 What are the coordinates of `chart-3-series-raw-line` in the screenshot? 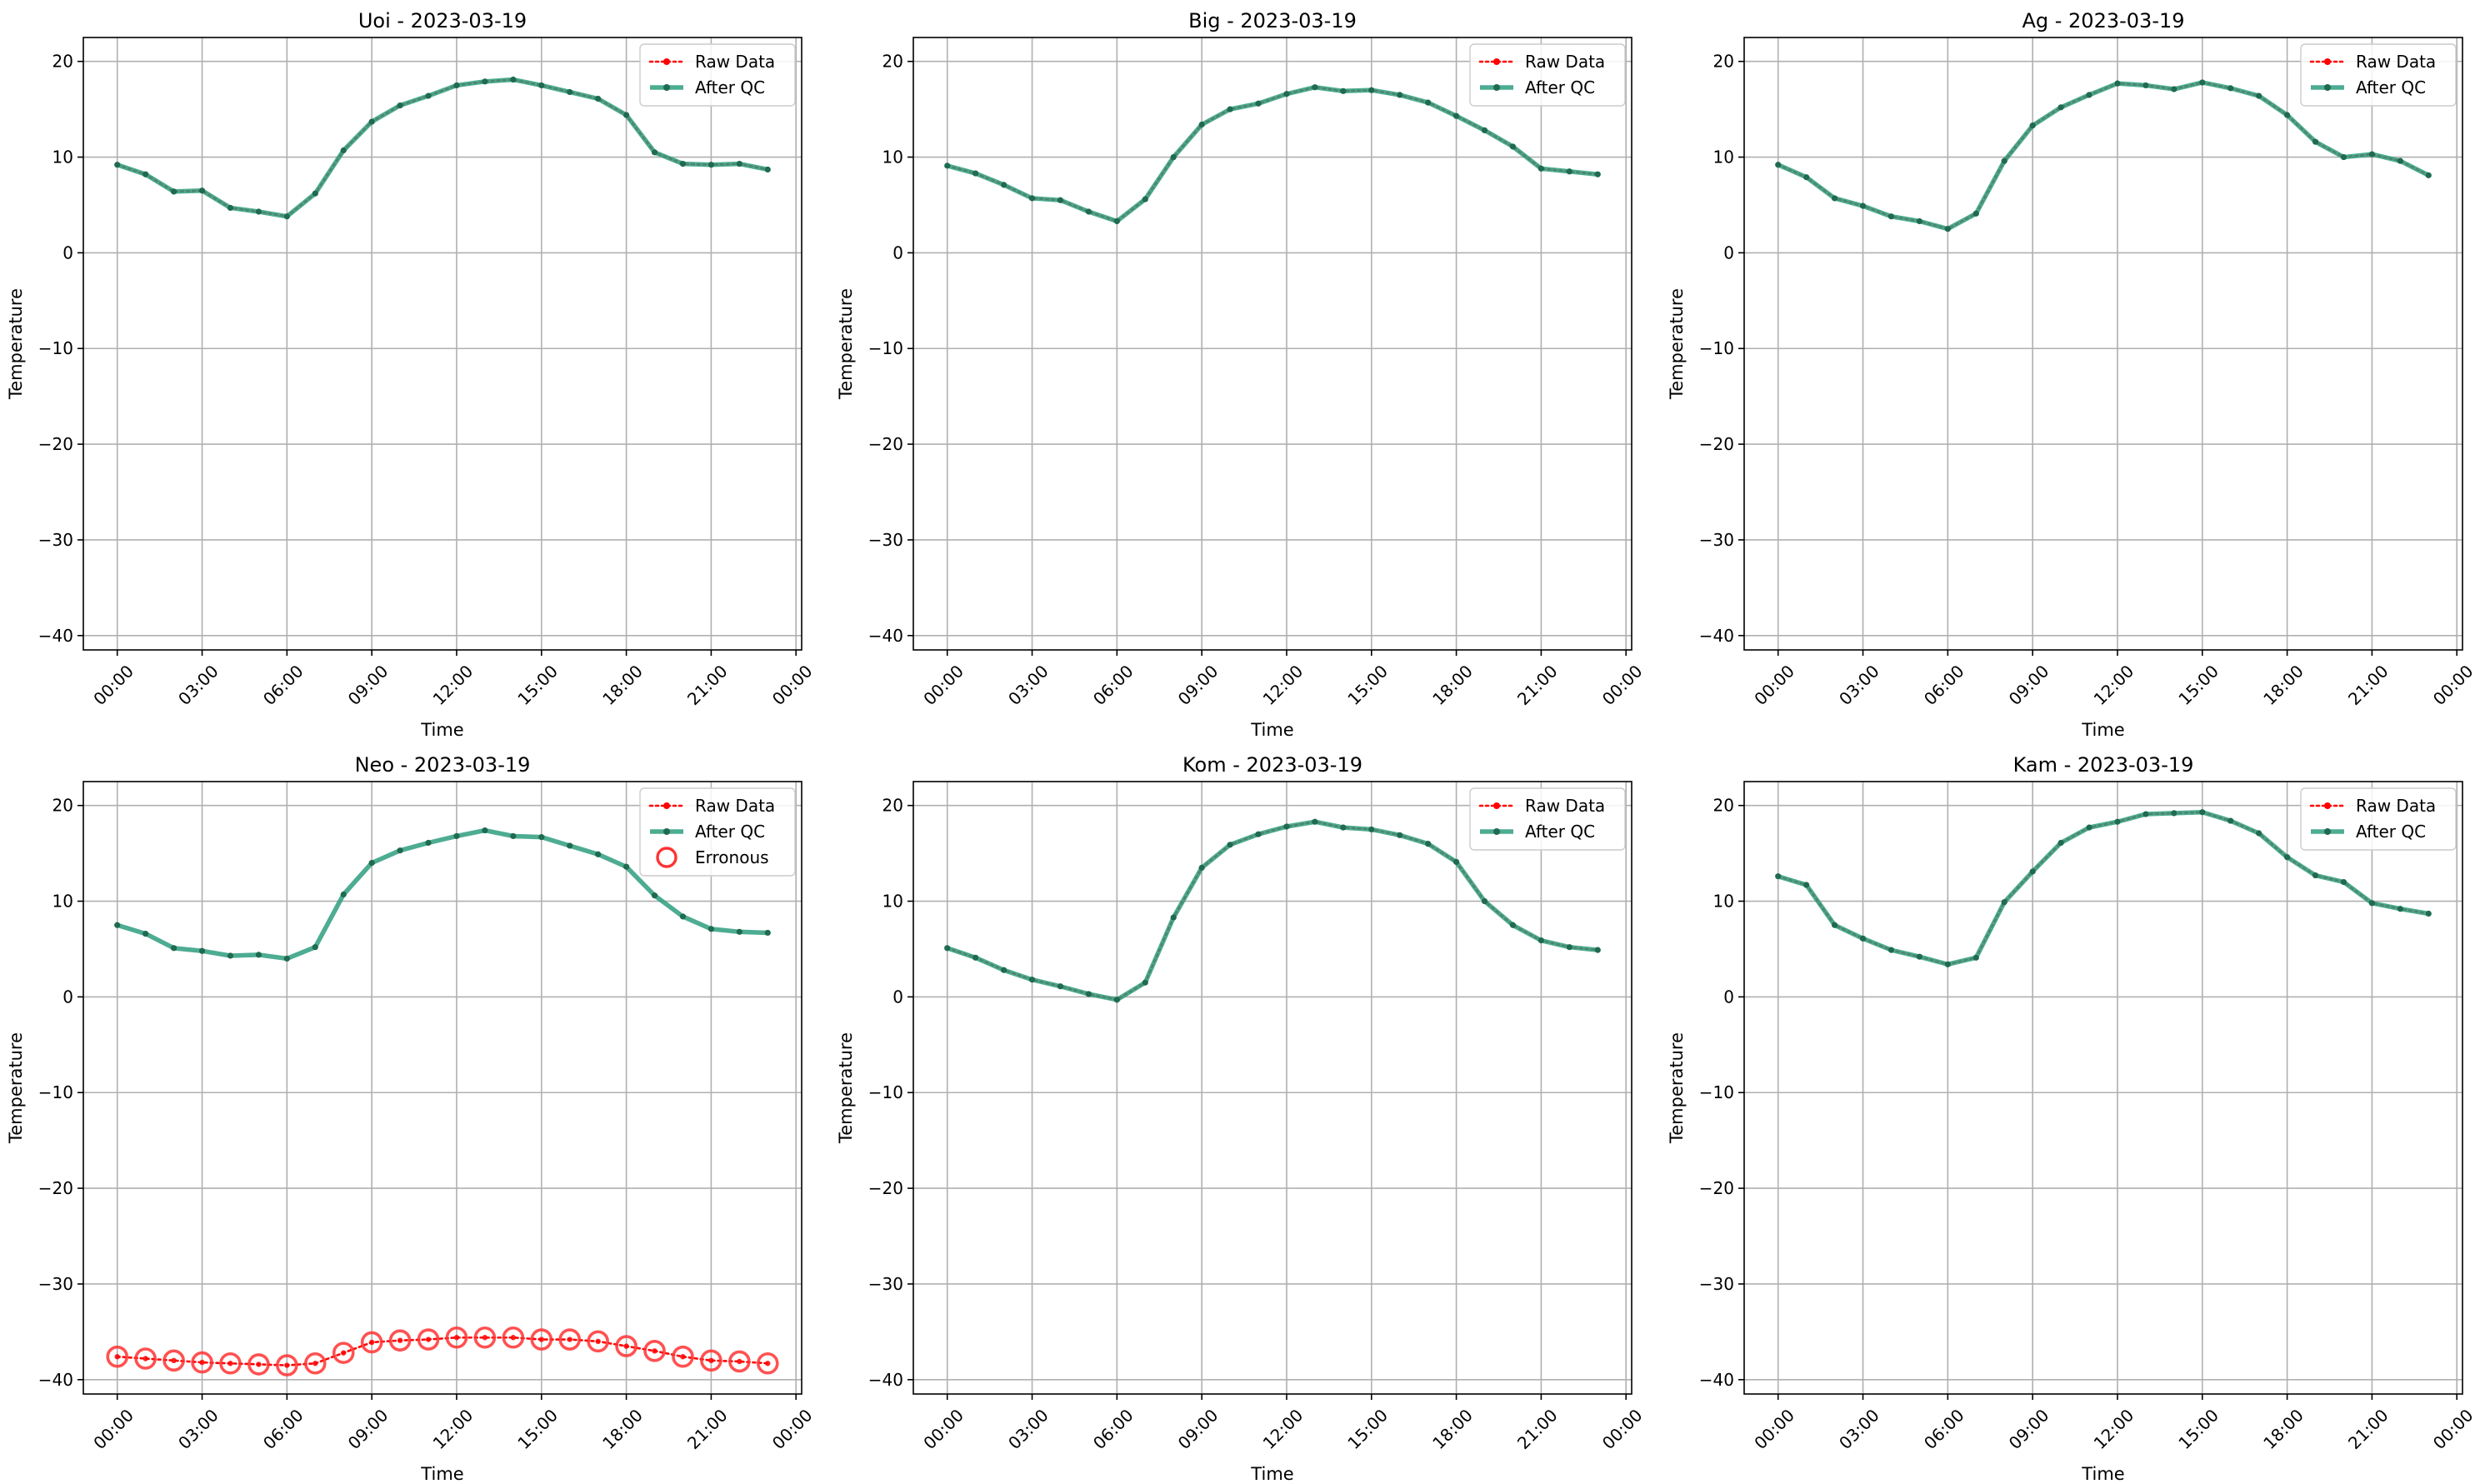 It's located at (442, 1351).